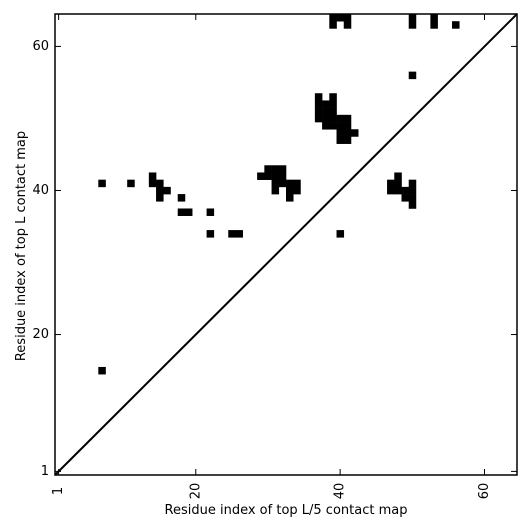  What do you see at coordinates (58, 491) in the screenshot?
I see `x-tick-label: 1` at bounding box center [58, 491].